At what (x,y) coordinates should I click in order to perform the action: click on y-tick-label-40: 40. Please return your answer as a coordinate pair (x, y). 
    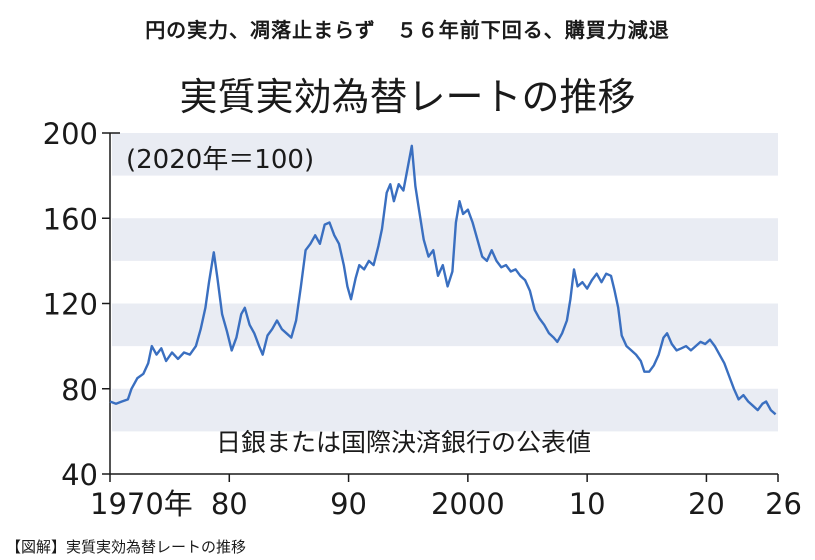
    Looking at the image, I should click on (79, 475).